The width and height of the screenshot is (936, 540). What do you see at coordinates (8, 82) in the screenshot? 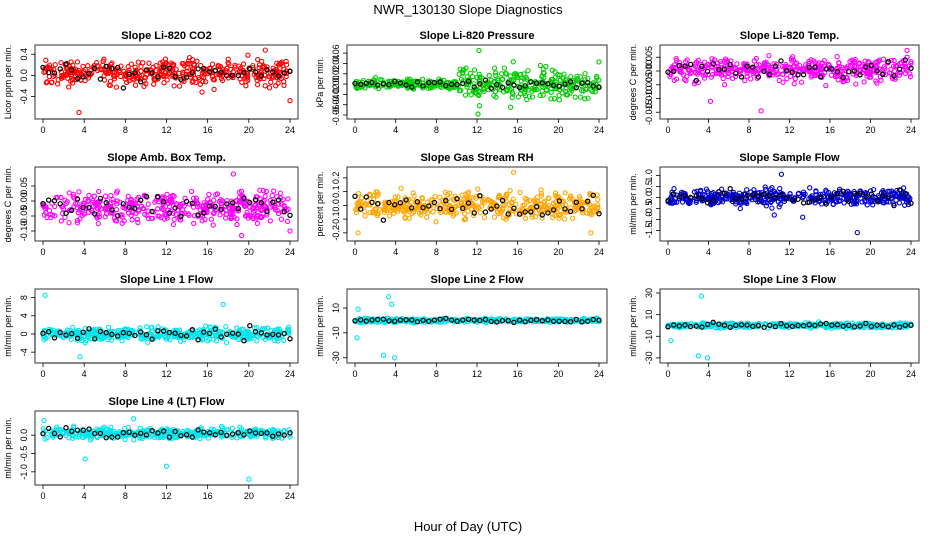
I see `y-axis-label: Licor ppm per min.` at bounding box center [8, 82].